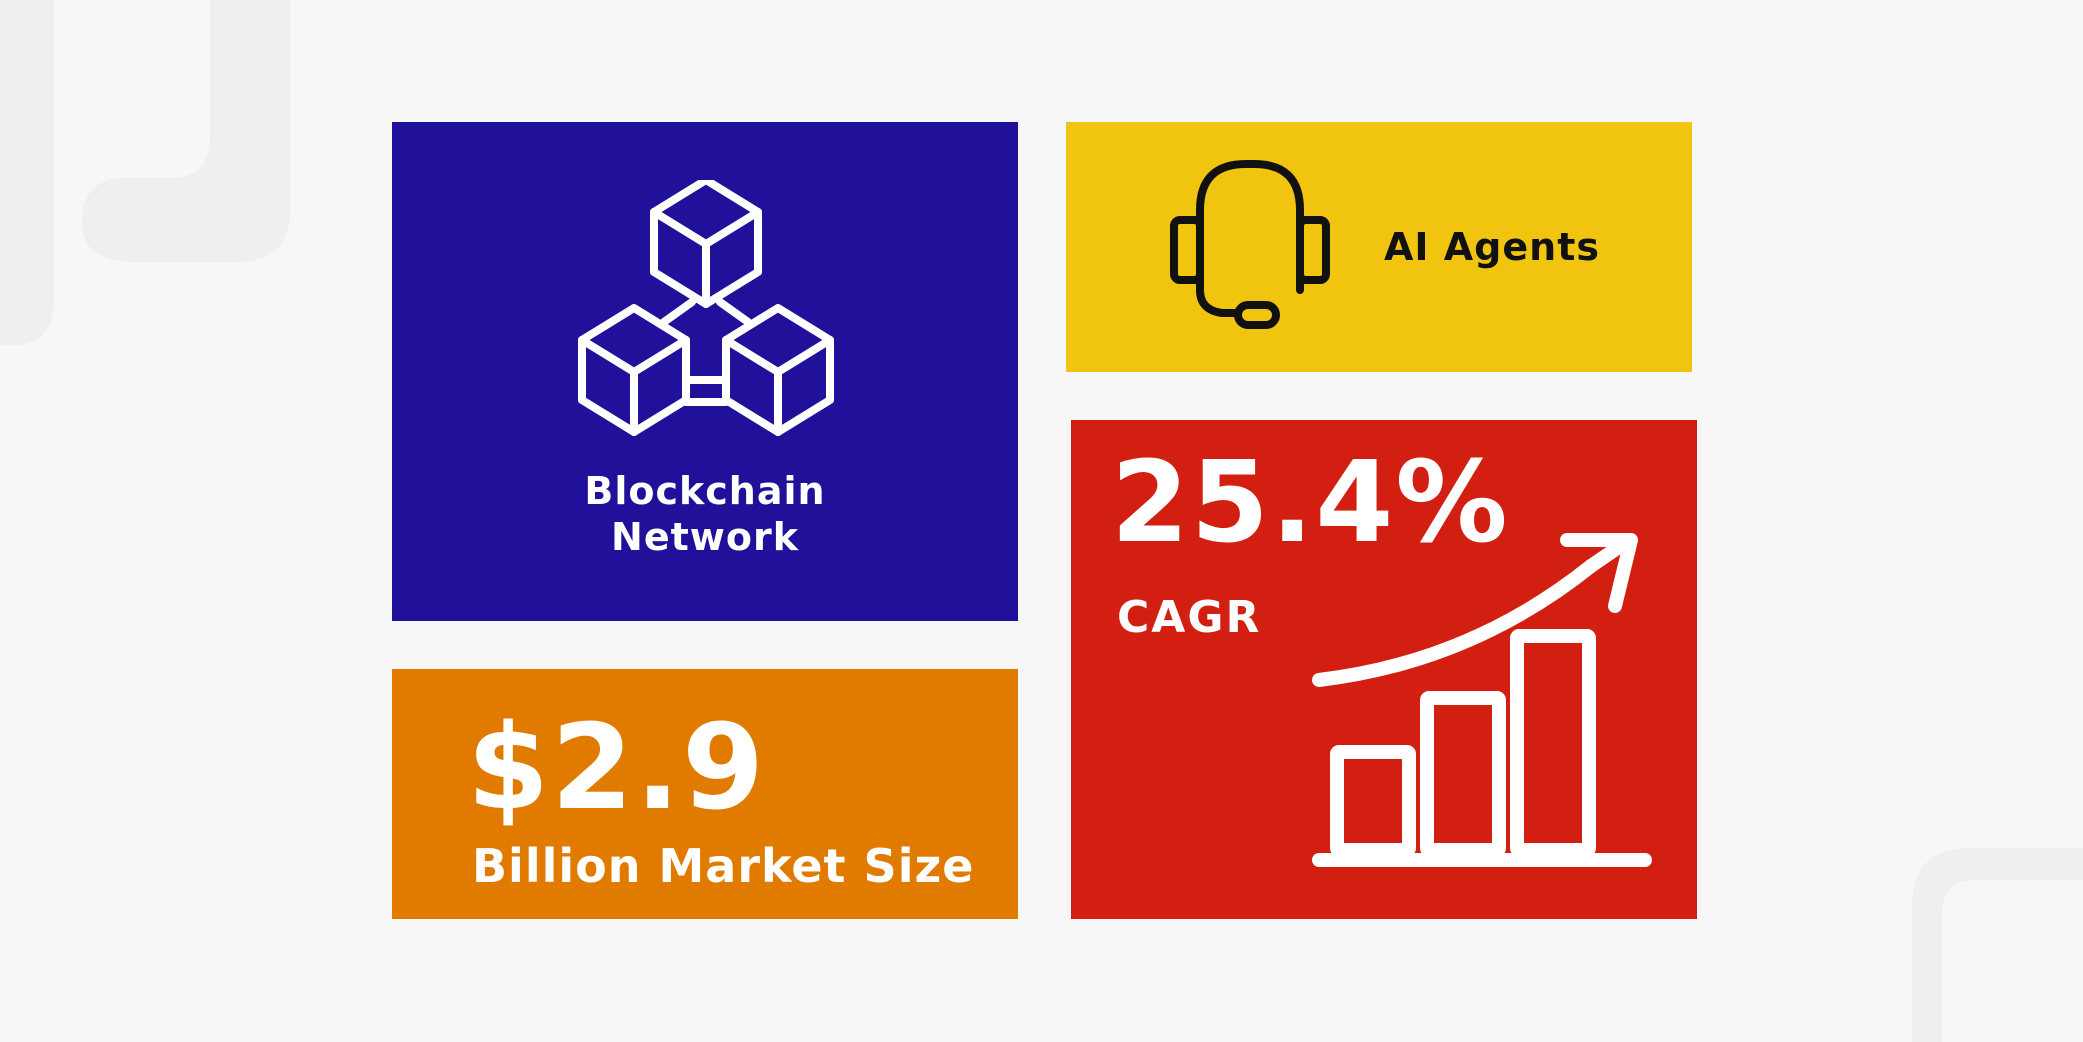  I want to click on background-decoration-bottom-right, so click(1997, 945).